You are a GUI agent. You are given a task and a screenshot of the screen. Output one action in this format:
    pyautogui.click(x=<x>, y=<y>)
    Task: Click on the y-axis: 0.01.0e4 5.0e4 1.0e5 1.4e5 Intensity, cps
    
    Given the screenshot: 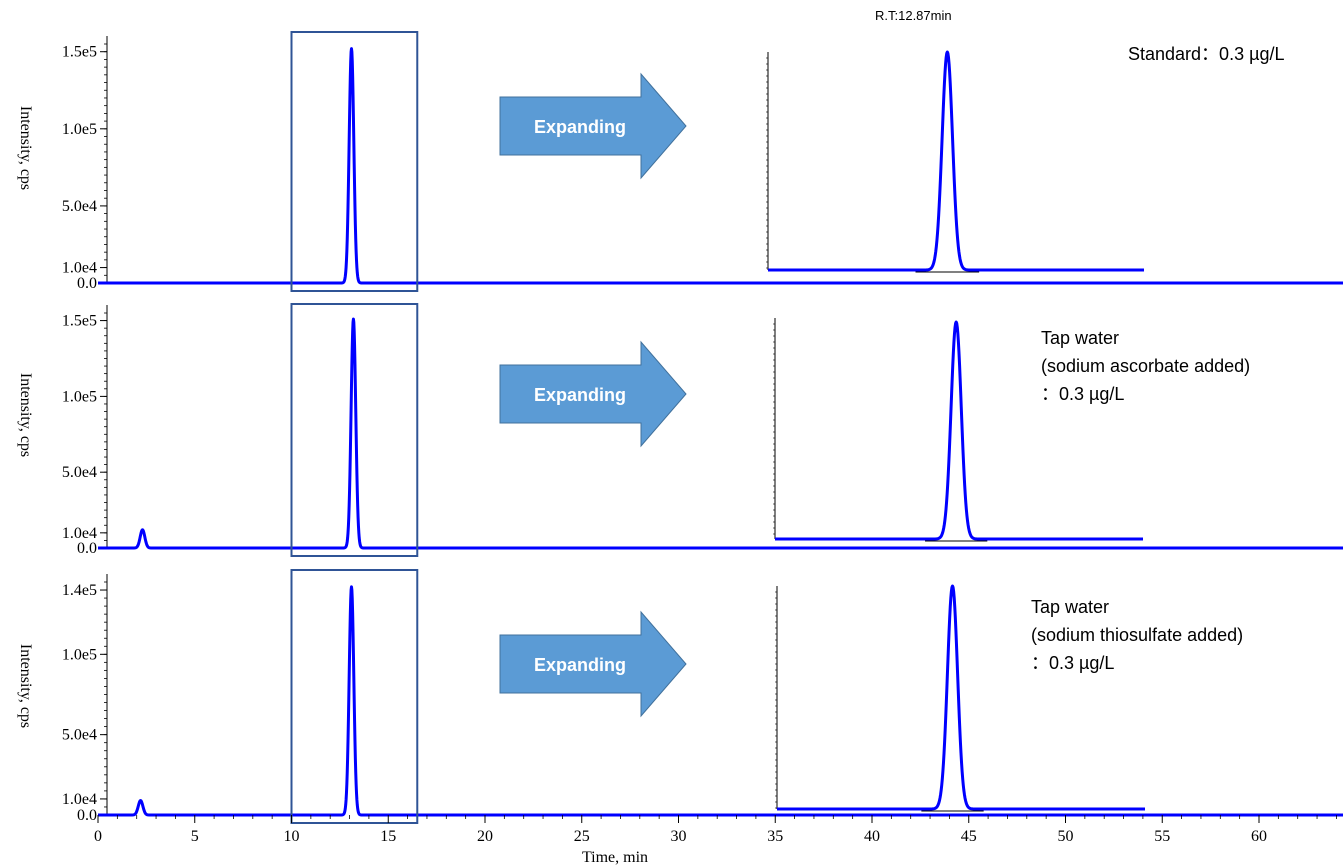 What is the action you would take?
    pyautogui.click(x=62, y=699)
    